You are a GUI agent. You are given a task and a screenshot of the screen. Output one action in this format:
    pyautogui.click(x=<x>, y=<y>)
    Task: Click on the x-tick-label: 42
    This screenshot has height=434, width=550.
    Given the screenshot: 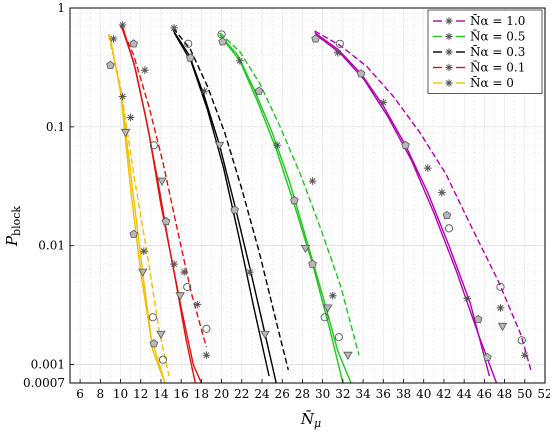 What is the action you would take?
    pyautogui.click(x=443, y=394)
    